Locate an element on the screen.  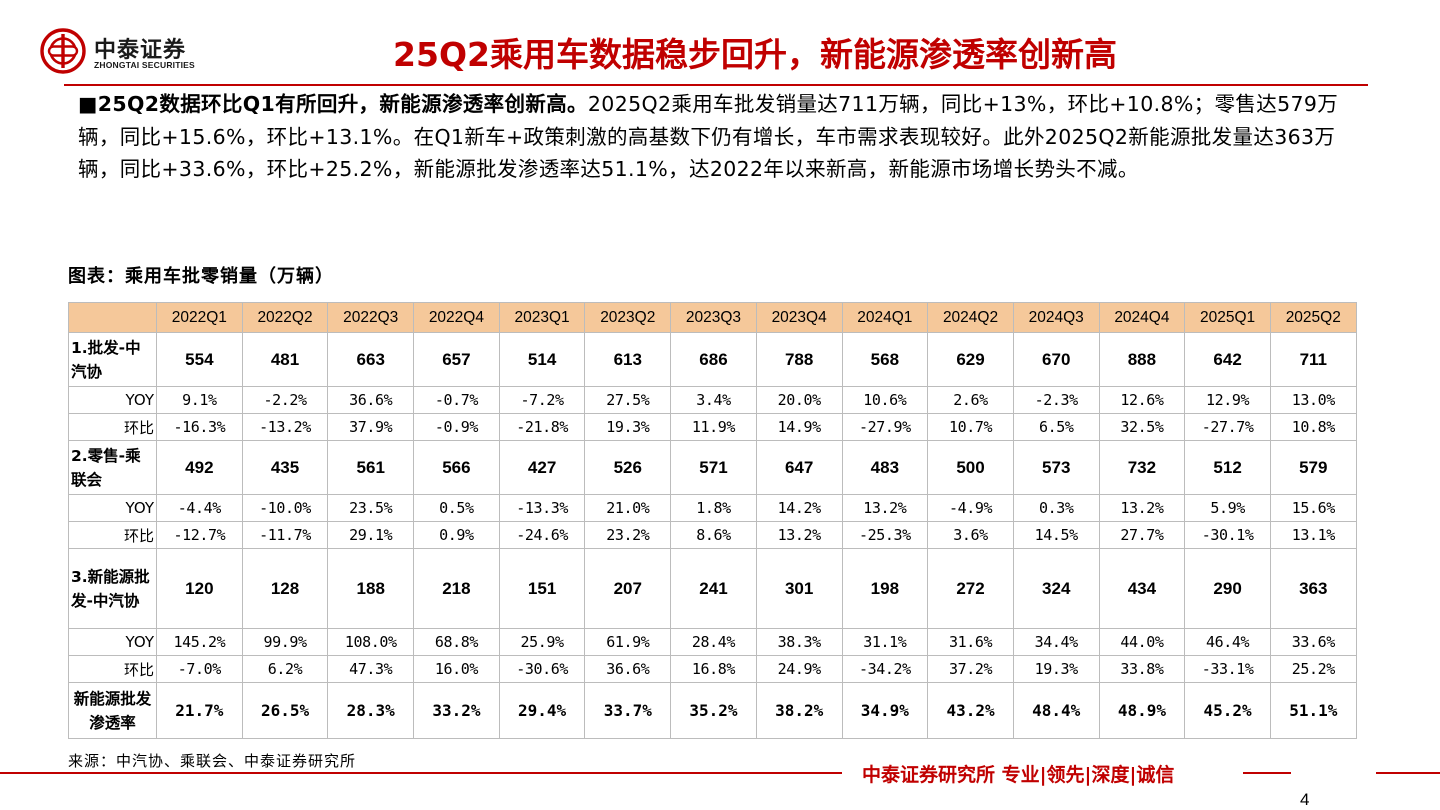
table-cell: 13.1% is located at coordinates (1313, 535).